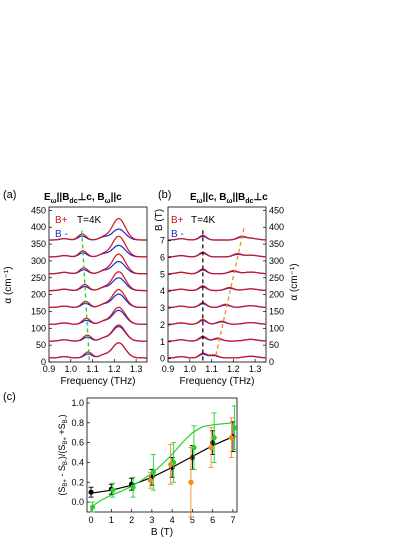  Describe the element at coordinates (63, 454) in the screenshot. I see `panel-c-ylabel: (SB+ - SB-)/(SB+ +SB-)` at that location.